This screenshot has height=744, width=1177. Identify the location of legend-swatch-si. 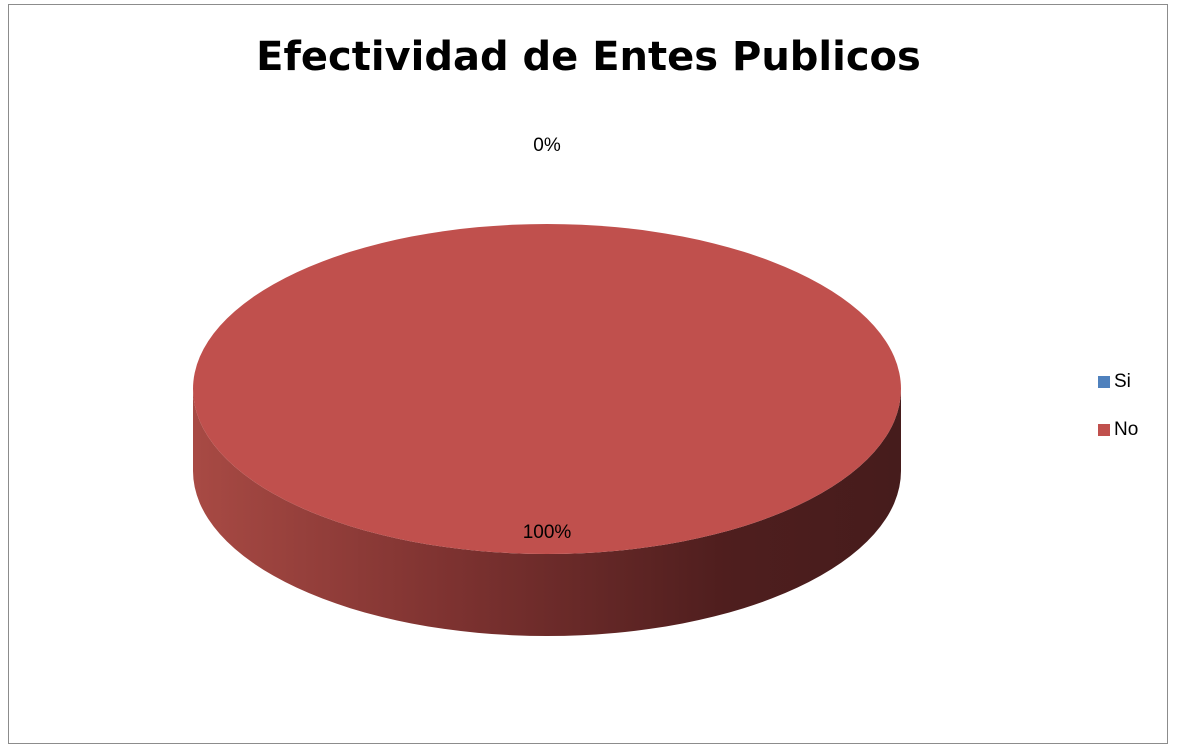
(1104, 382).